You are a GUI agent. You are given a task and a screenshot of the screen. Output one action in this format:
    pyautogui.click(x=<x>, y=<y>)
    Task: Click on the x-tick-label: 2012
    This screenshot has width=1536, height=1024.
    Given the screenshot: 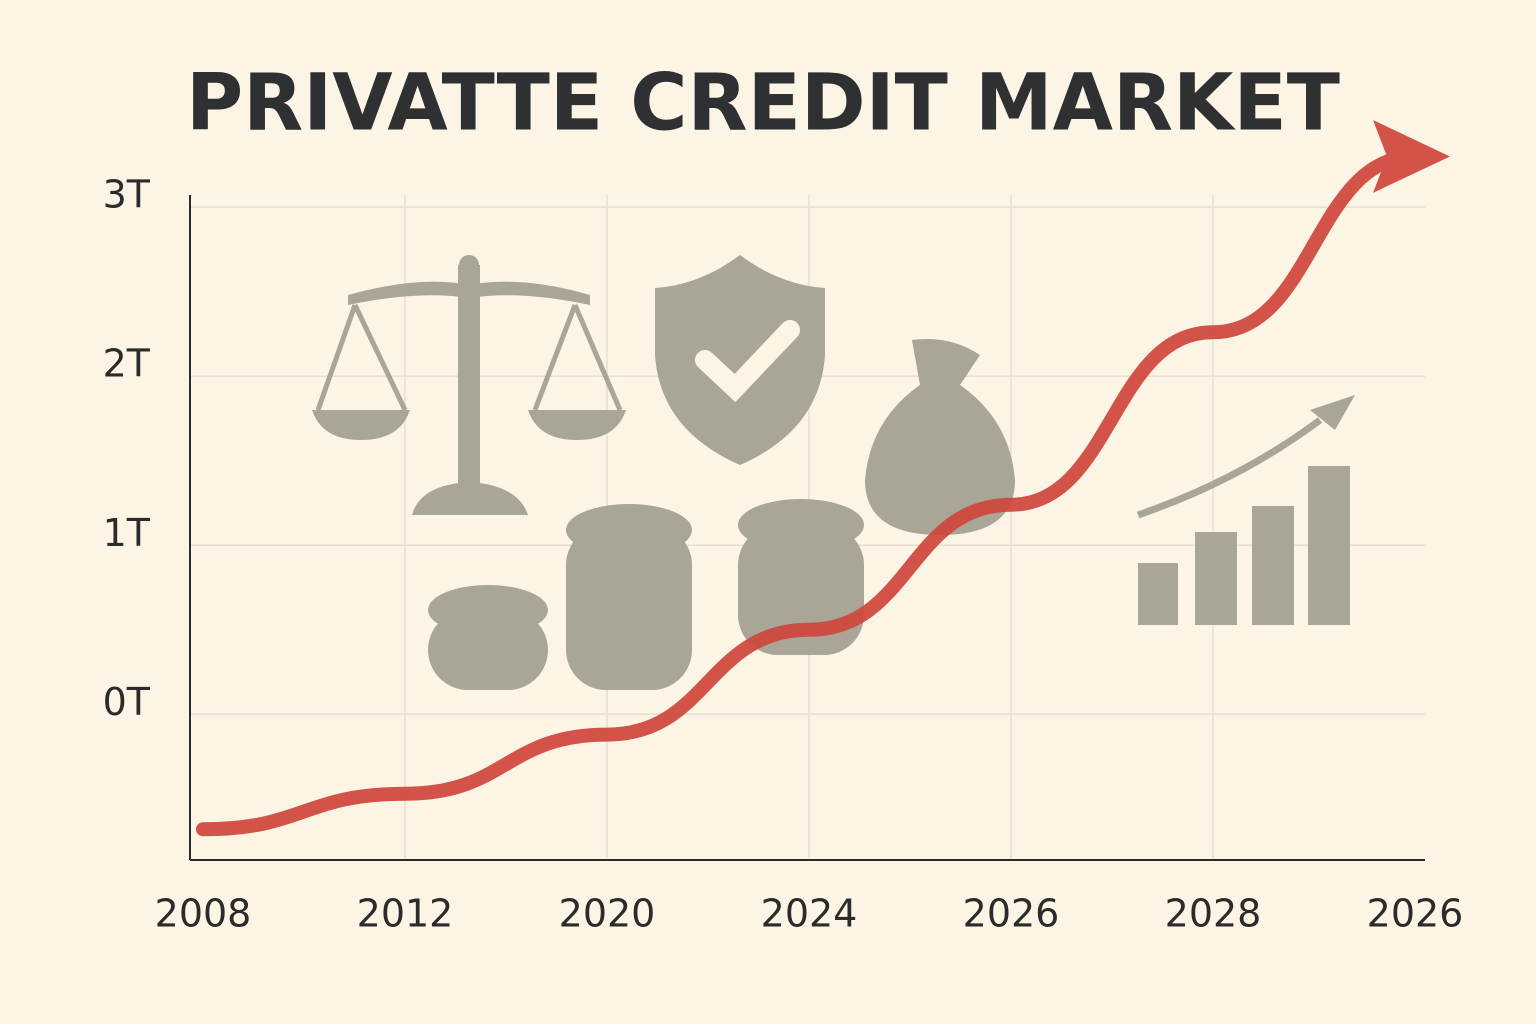 What is the action you would take?
    pyautogui.click(x=405, y=914)
    